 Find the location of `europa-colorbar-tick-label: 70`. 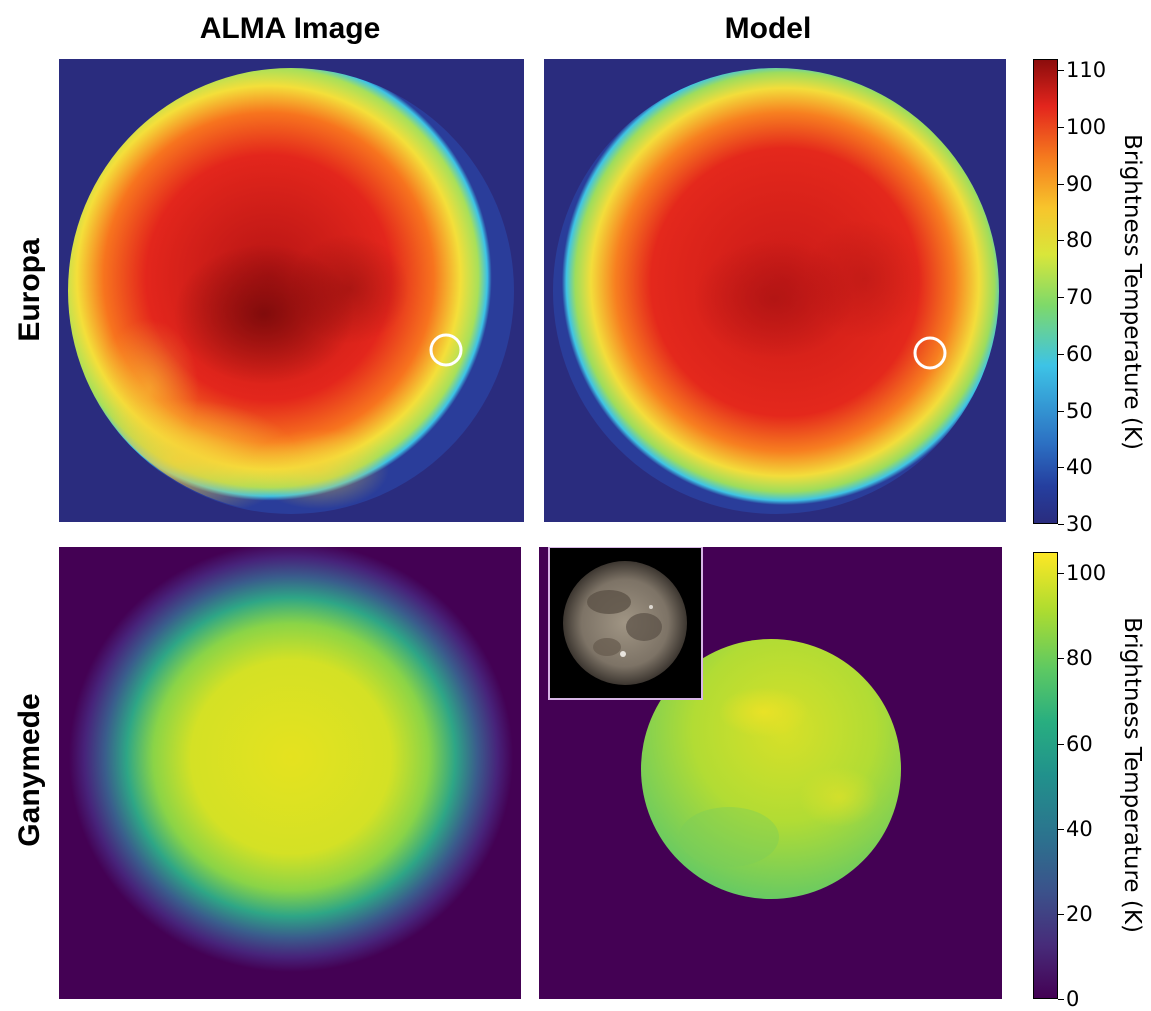

europa-colorbar-tick-label: 70 is located at coordinates (1079, 297).